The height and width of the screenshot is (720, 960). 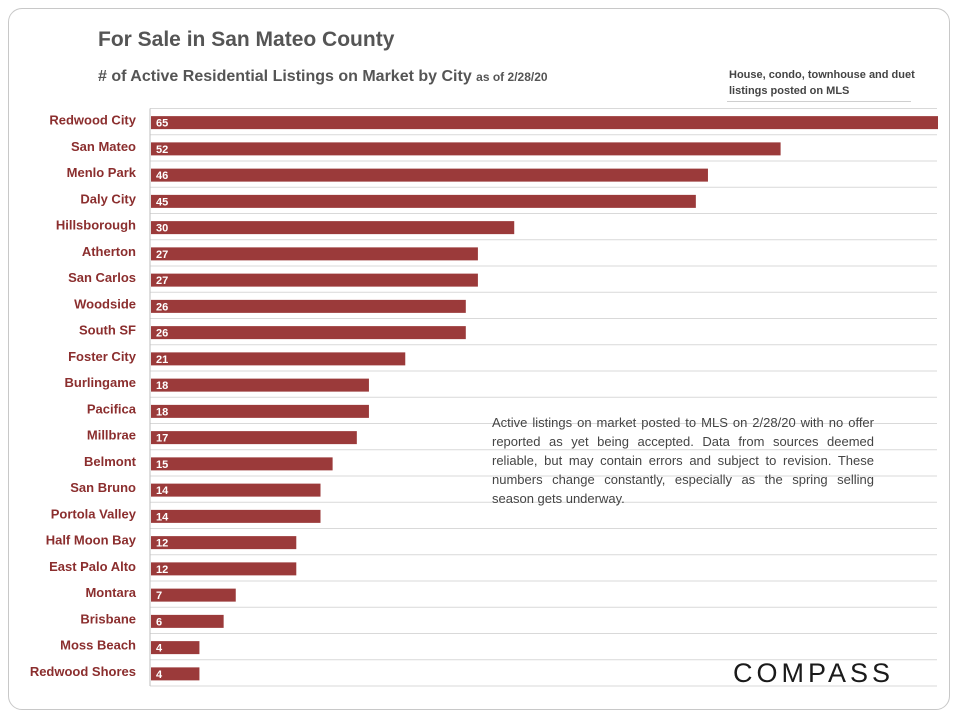 What do you see at coordinates (108, 618) in the screenshot?
I see `tick-label: Brisbane` at bounding box center [108, 618].